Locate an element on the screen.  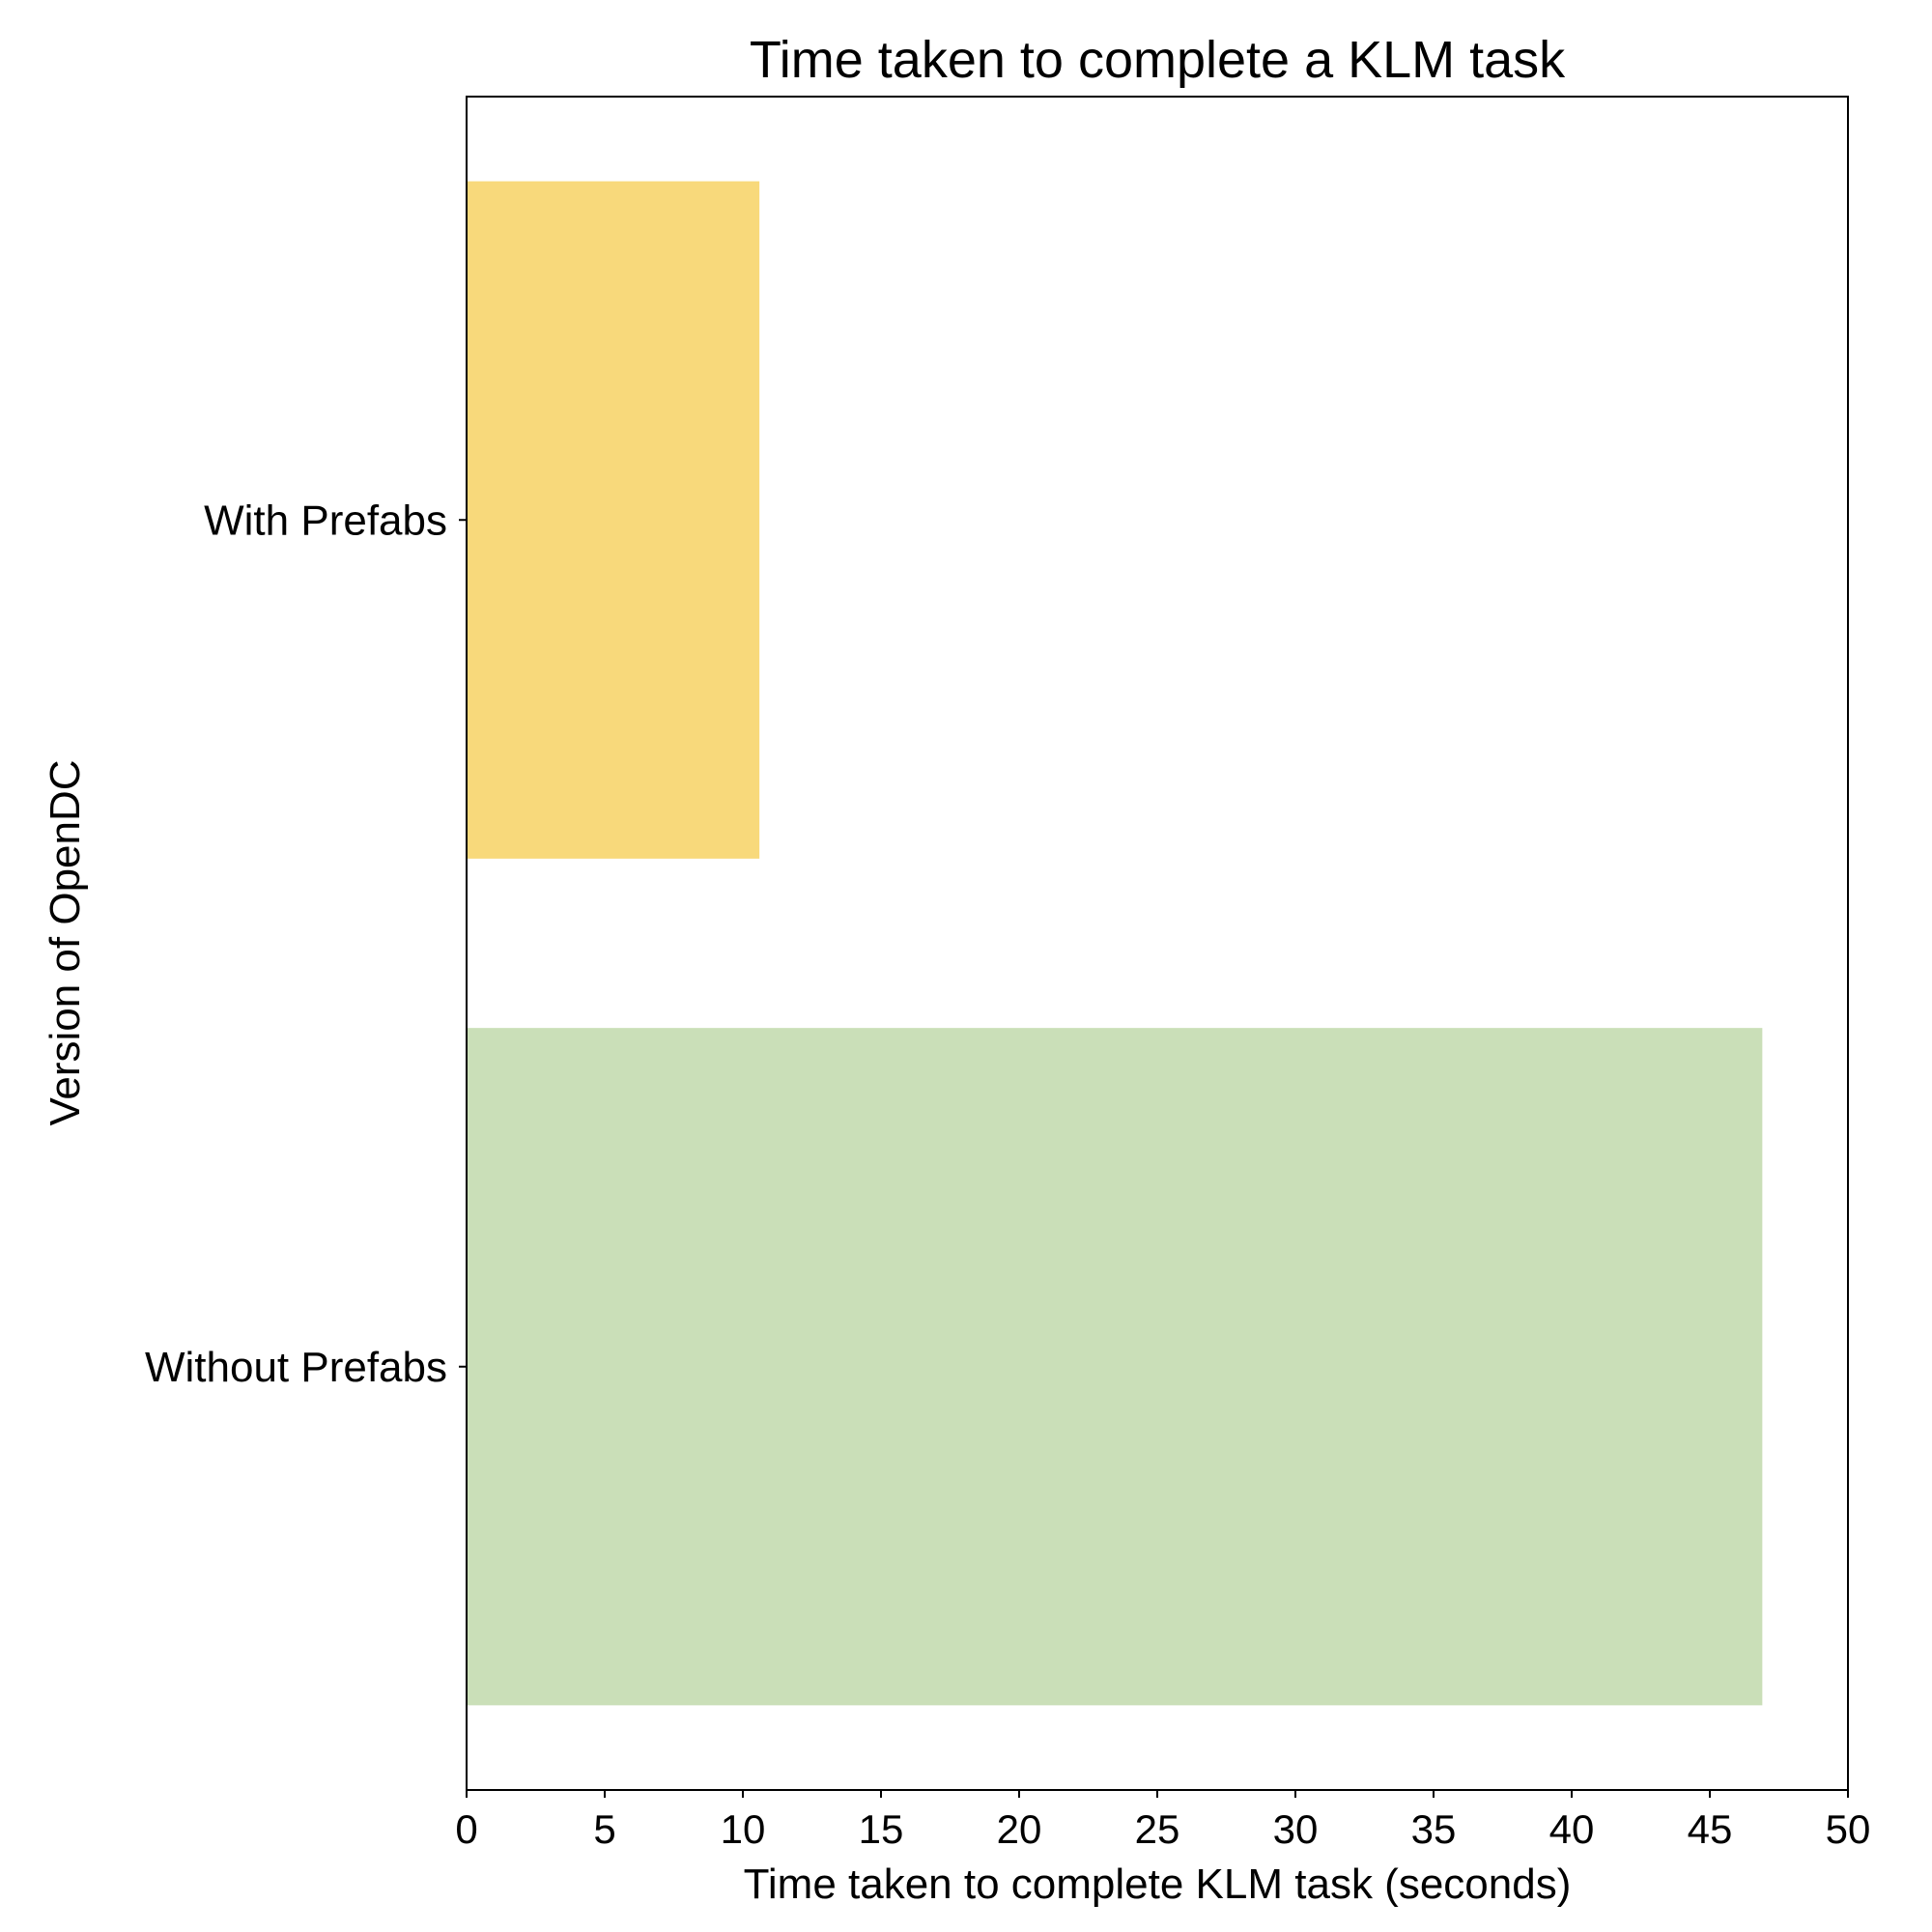
x-tick-label: 5 is located at coordinates (604, 1829).